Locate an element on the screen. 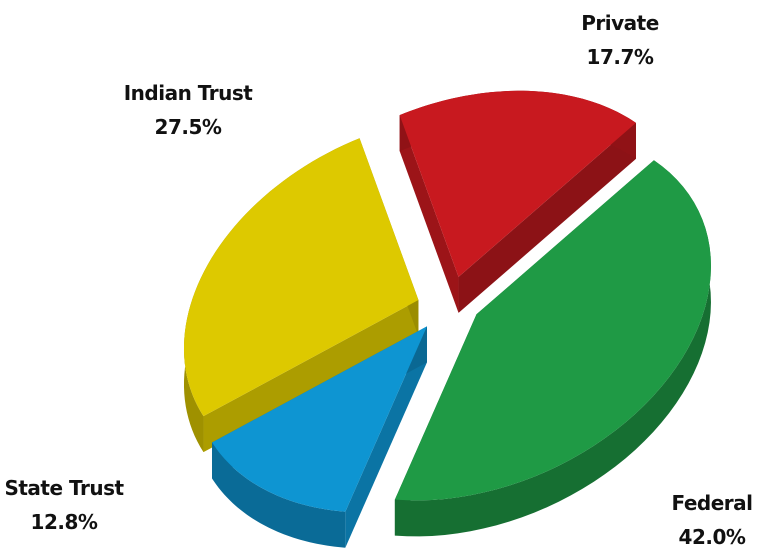 This screenshot has height=557, width=767. slice-label-percent: 17.7% is located at coordinates (620, 57).